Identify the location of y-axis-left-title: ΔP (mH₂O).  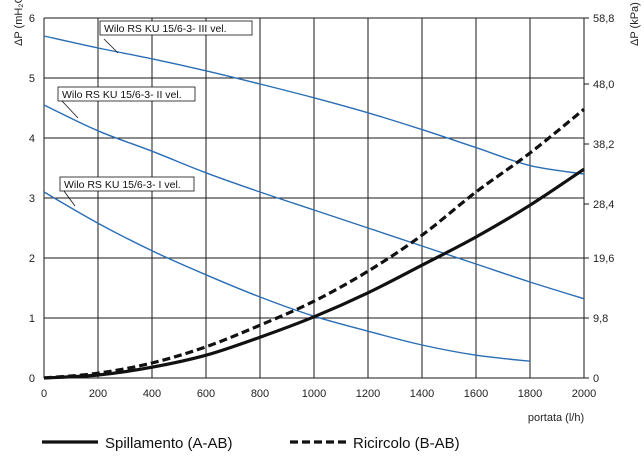
(19, 23).